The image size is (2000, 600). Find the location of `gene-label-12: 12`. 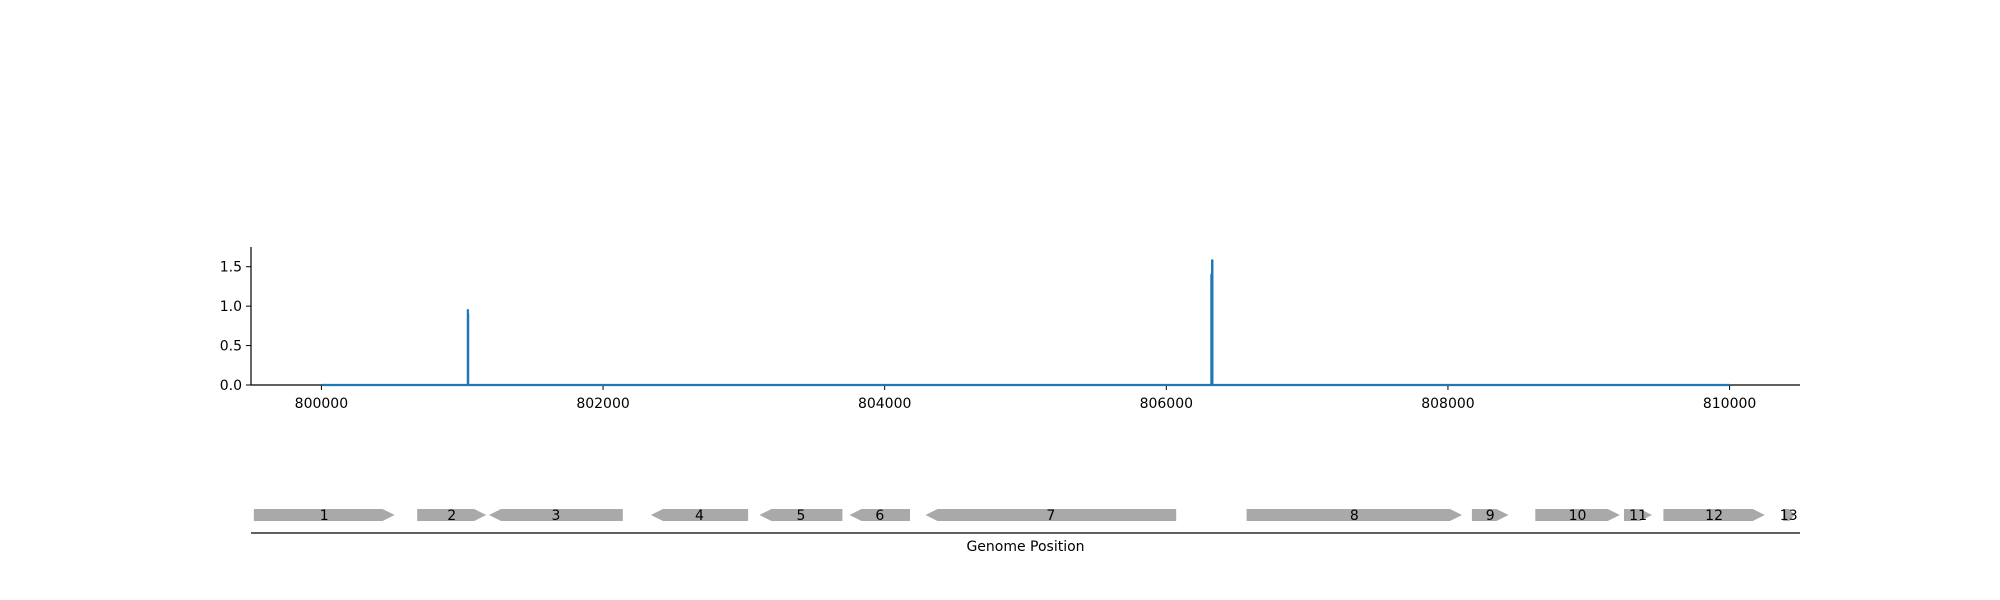

gene-label-12: 12 is located at coordinates (1714, 516).